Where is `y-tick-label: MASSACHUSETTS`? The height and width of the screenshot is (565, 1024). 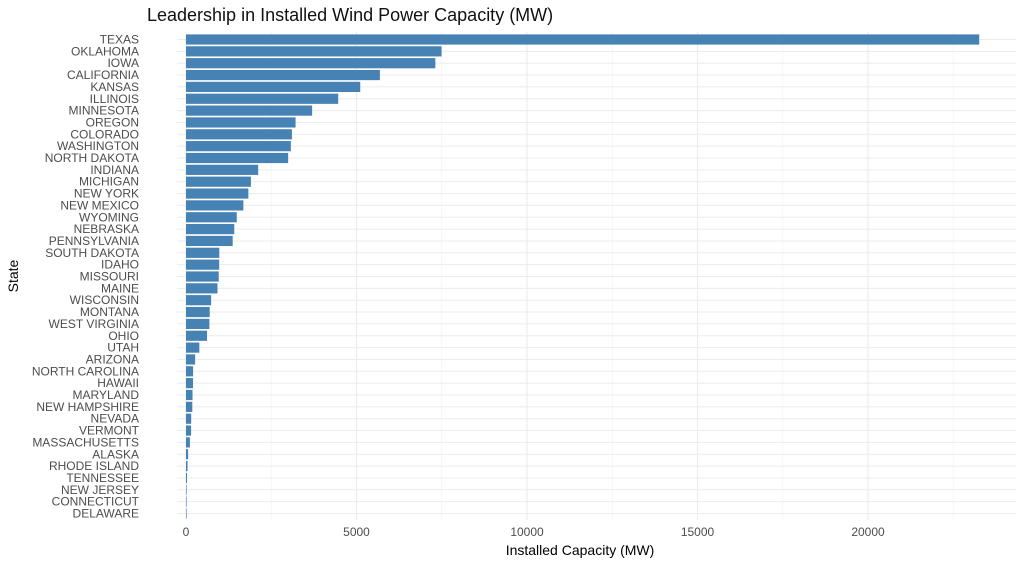
y-tick-label: MASSACHUSETTS is located at coordinates (85, 442).